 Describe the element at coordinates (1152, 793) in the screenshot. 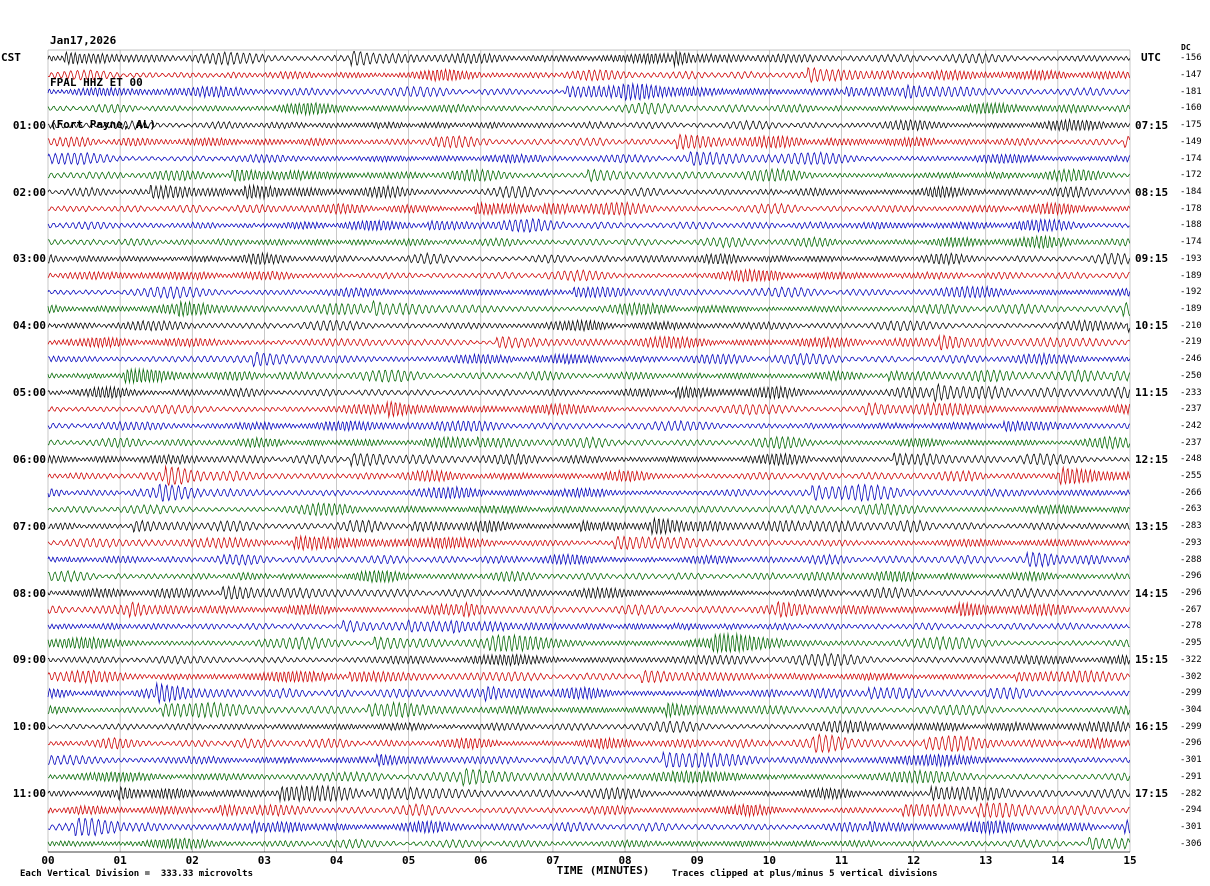

I see `utc-hour-label: 17:15` at that location.